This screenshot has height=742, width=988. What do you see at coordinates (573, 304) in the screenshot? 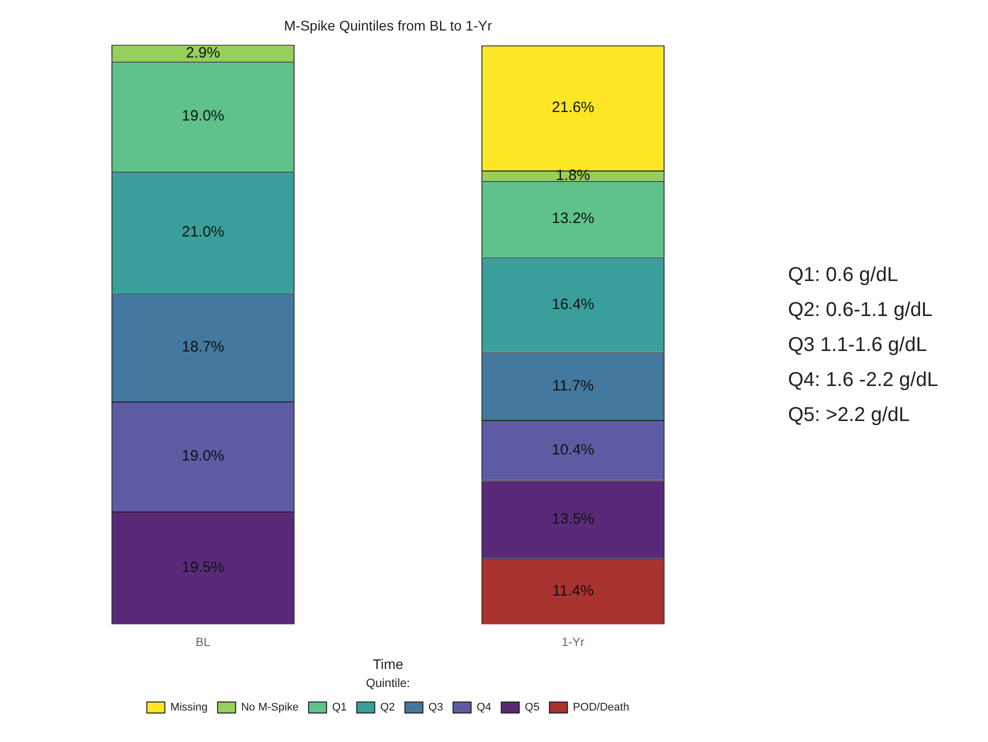
I see `data-label: 16.4%` at bounding box center [573, 304].